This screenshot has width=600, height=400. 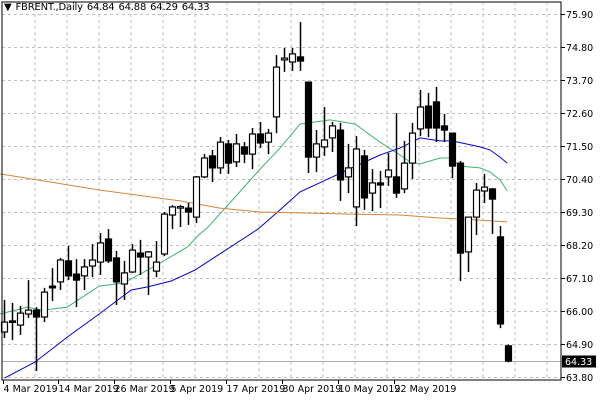 I want to click on price-tick-label: 74.80, so click(x=579, y=48).